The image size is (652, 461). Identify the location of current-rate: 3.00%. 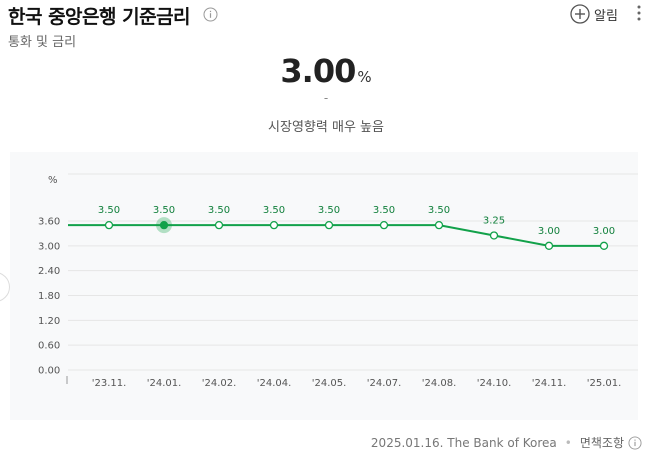
(326, 71).